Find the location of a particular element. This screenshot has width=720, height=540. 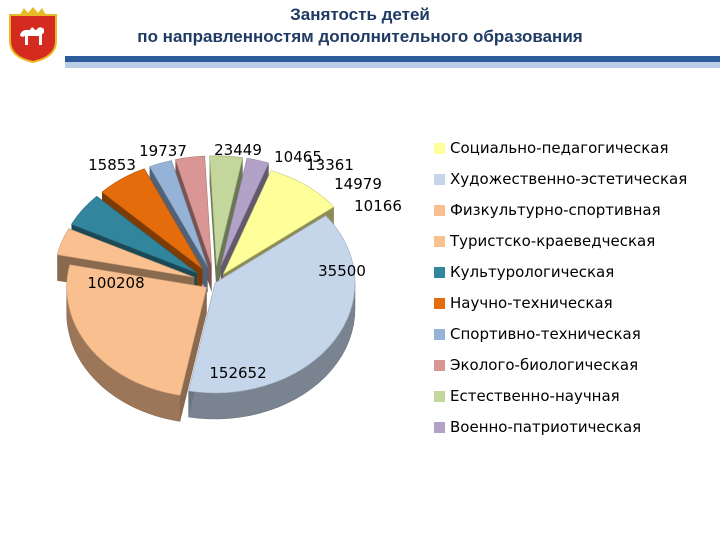

legend-label: Культурологическая is located at coordinates (532, 272).